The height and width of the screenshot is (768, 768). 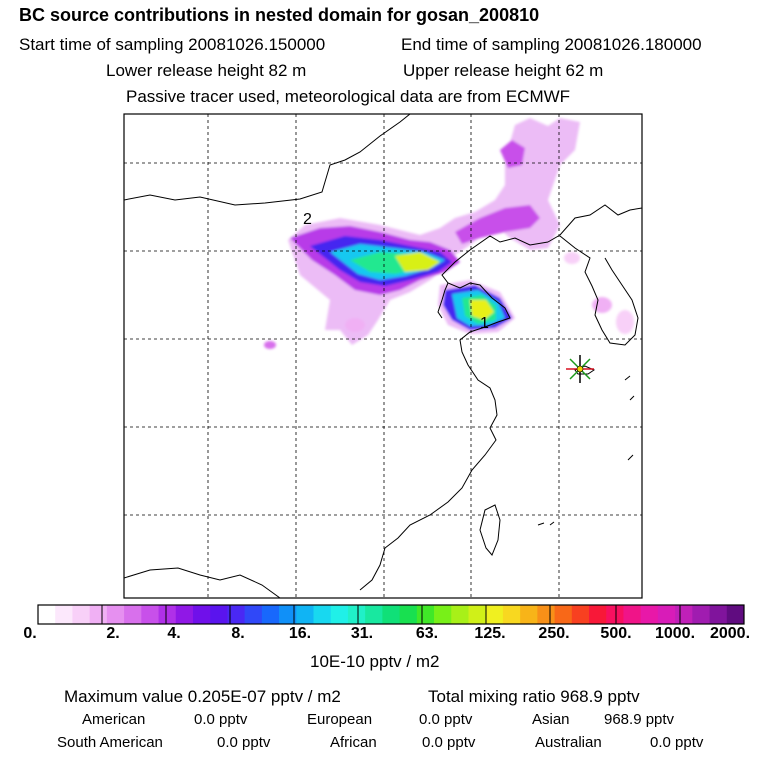 I want to click on max-value-label: Maximum value 0.205E-07 pptv / m2, so click(x=202, y=696).